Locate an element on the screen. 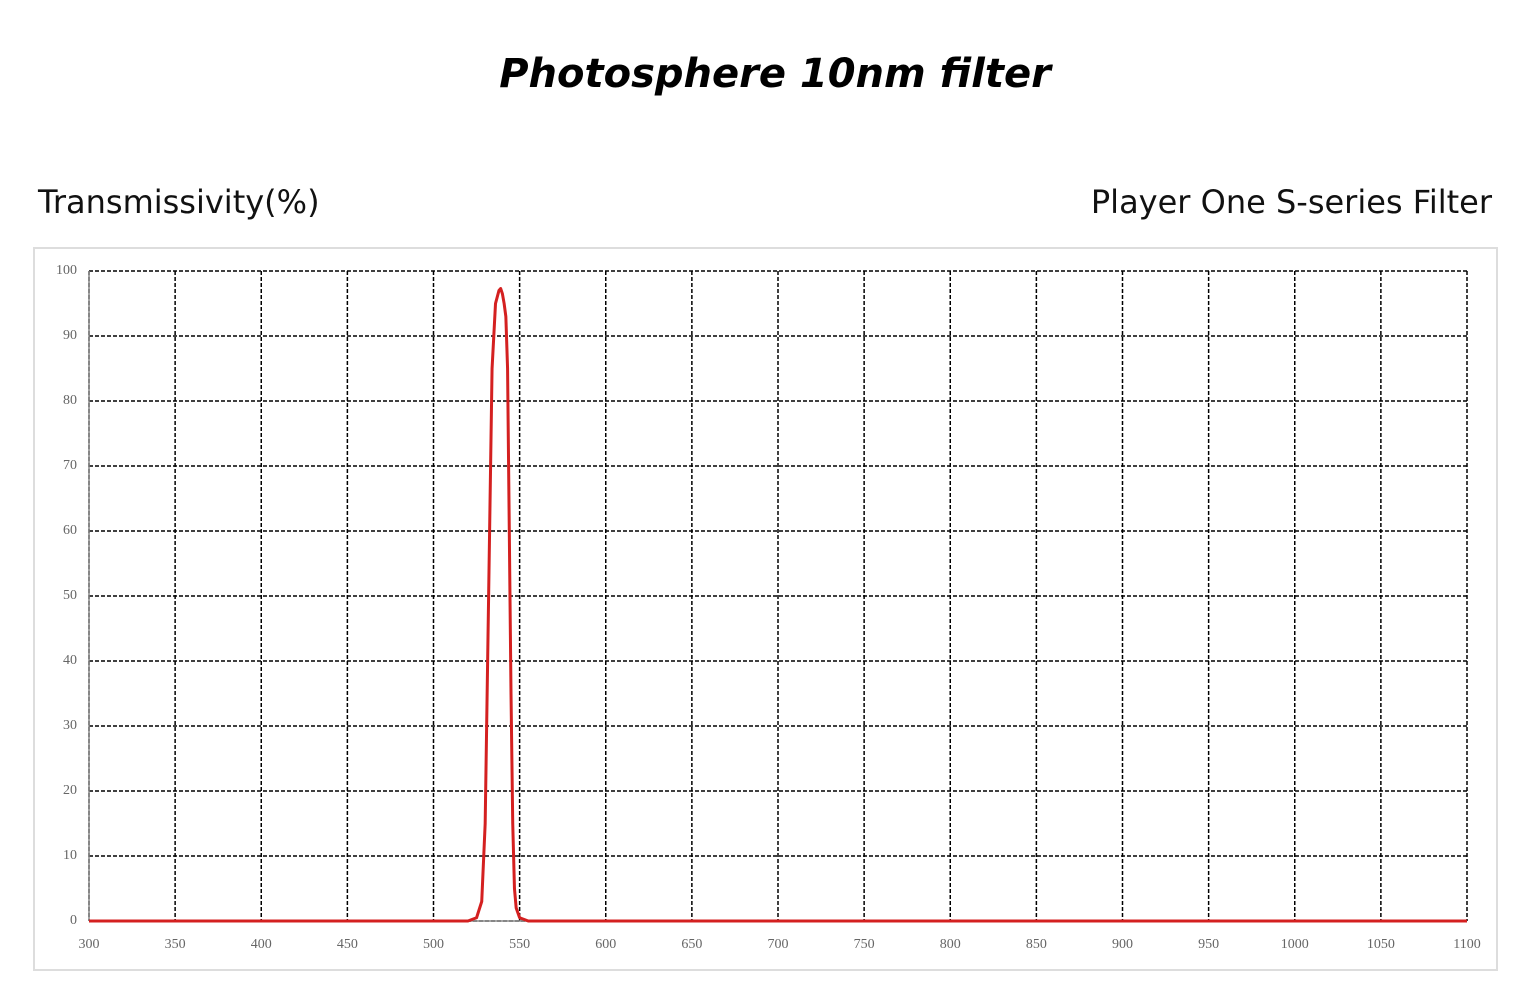 The width and height of the screenshot is (1536, 999). y-tick-label: 0 is located at coordinates (73, 920).